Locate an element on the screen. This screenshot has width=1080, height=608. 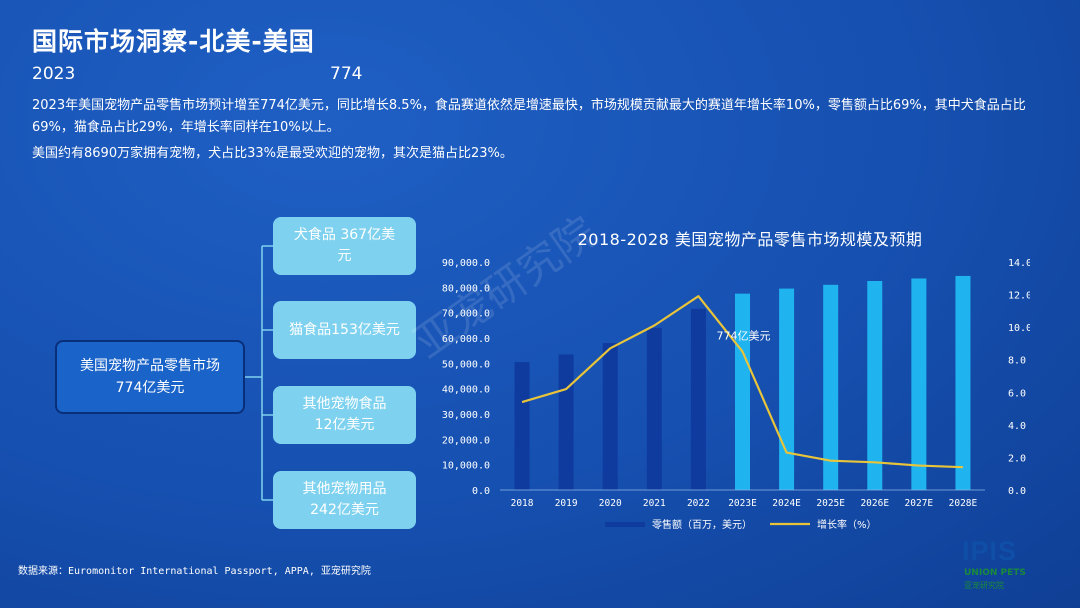
x-tick-label: 2022 is located at coordinates (698, 503).